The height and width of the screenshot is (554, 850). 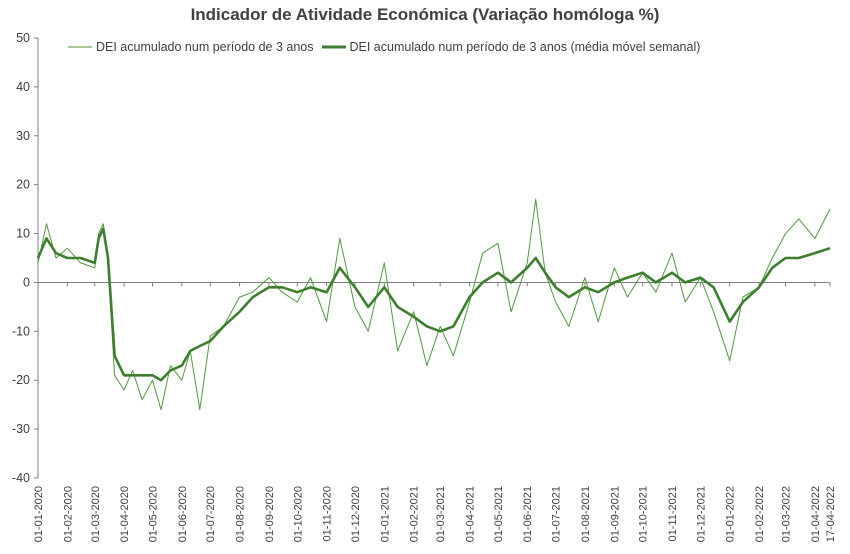 I want to click on x-tick-label: 01-04-2020, so click(x=125, y=514).